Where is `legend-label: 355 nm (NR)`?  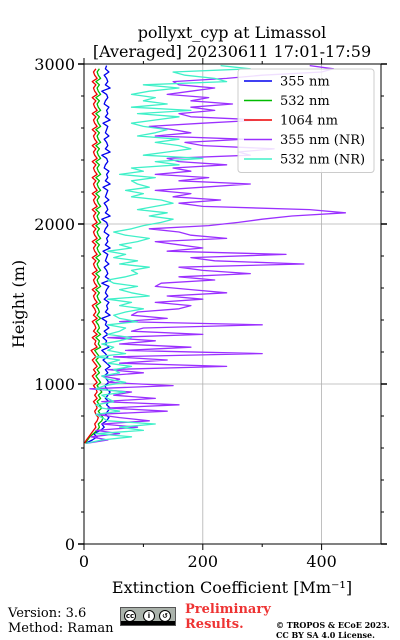 legend-label: 355 nm (NR) is located at coordinates (322, 140).